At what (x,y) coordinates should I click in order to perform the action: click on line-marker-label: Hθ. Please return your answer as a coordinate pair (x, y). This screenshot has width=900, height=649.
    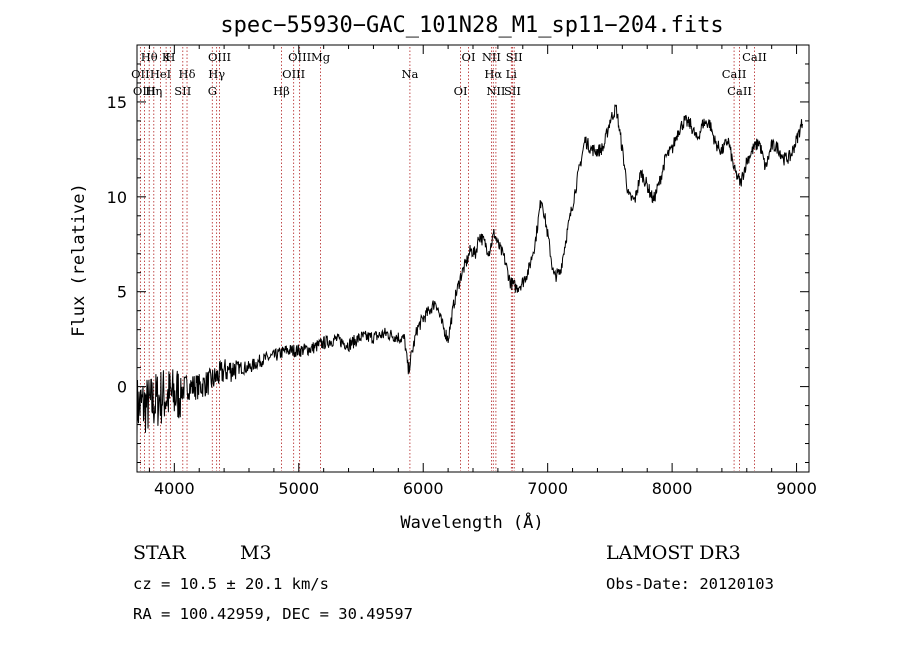
    Looking at the image, I should click on (149, 57).